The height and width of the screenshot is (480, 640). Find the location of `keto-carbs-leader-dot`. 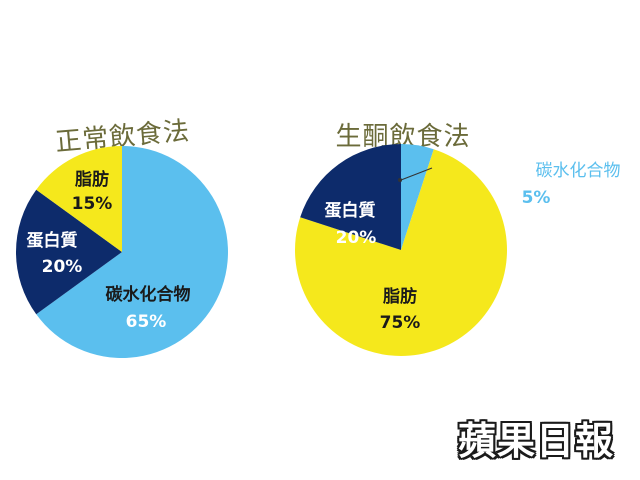

keto-carbs-leader-dot is located at coordinates (400, 180).